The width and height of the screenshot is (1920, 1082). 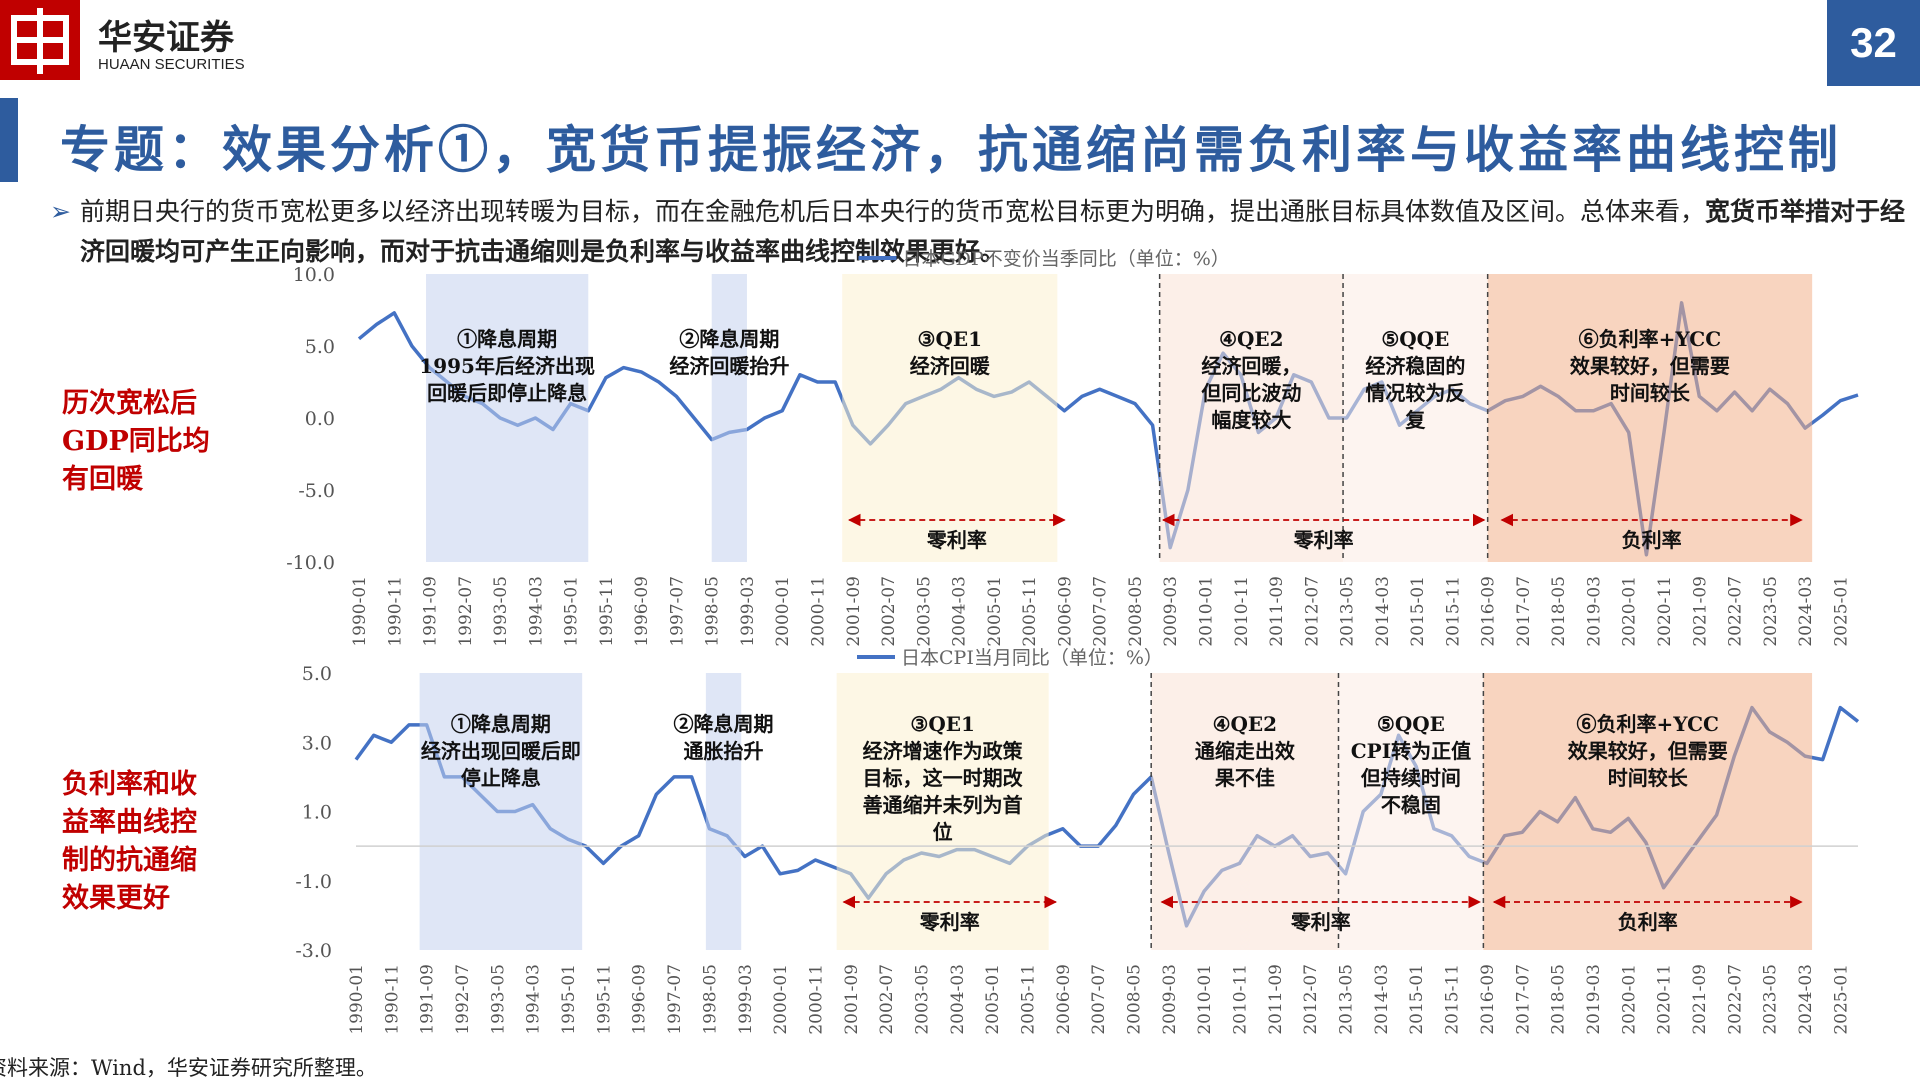 What do you see at coordinates (1806, 611) in the screenshot?
I see `x-tick-label: 2024-03` at bounding box center [1806, 611].